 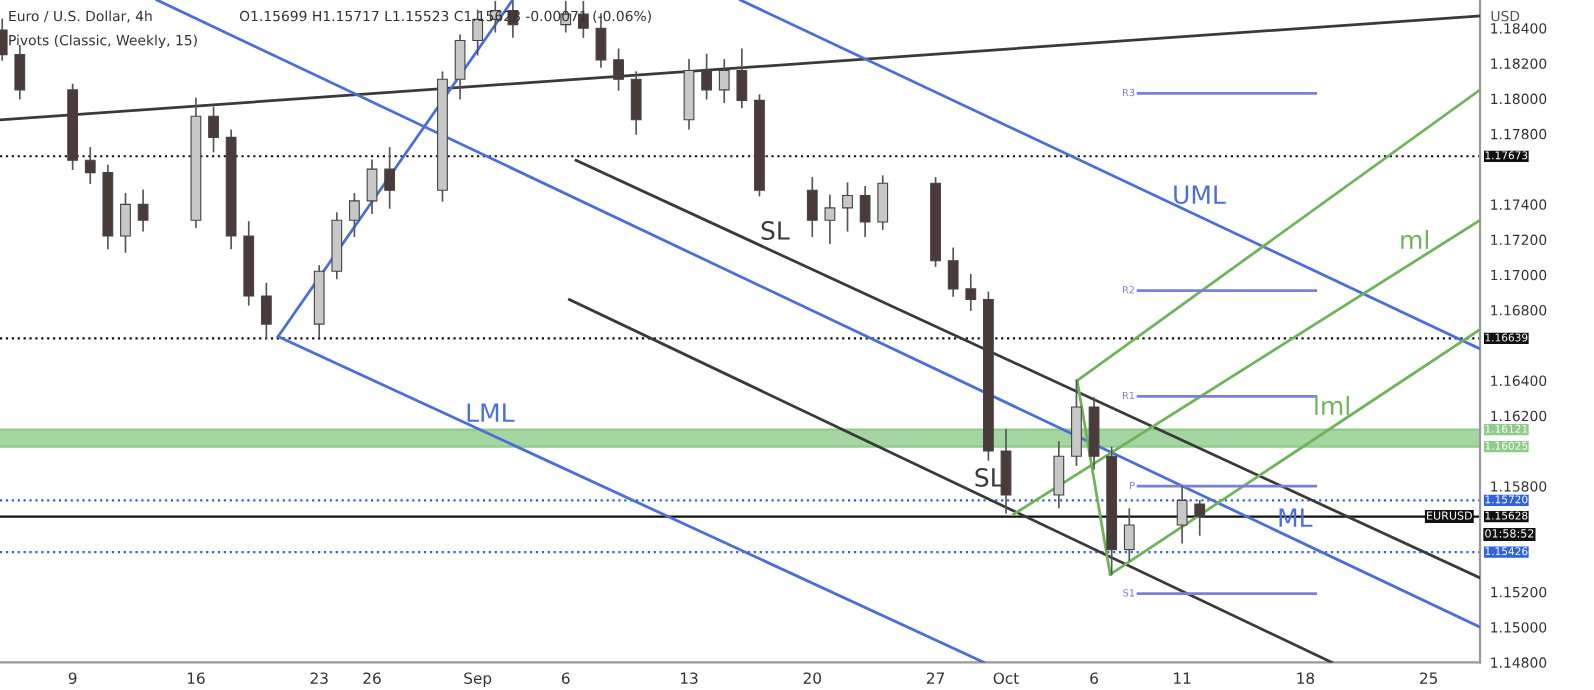 I want to click on series-label: ml, so click(x=1414, y=239).